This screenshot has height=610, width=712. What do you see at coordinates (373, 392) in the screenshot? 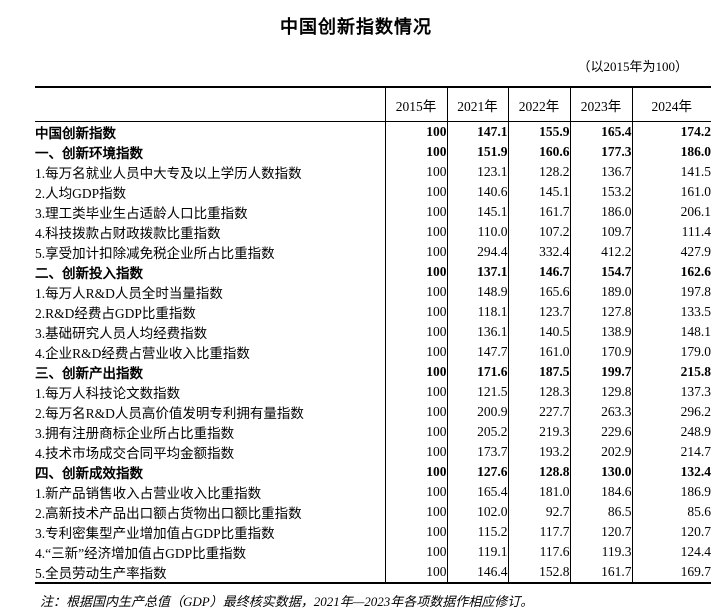
I see `table-row: 1.每万人科技论文数指数 100 121.5 128.3 129.8 137.3` at bounding box center [373, 392].